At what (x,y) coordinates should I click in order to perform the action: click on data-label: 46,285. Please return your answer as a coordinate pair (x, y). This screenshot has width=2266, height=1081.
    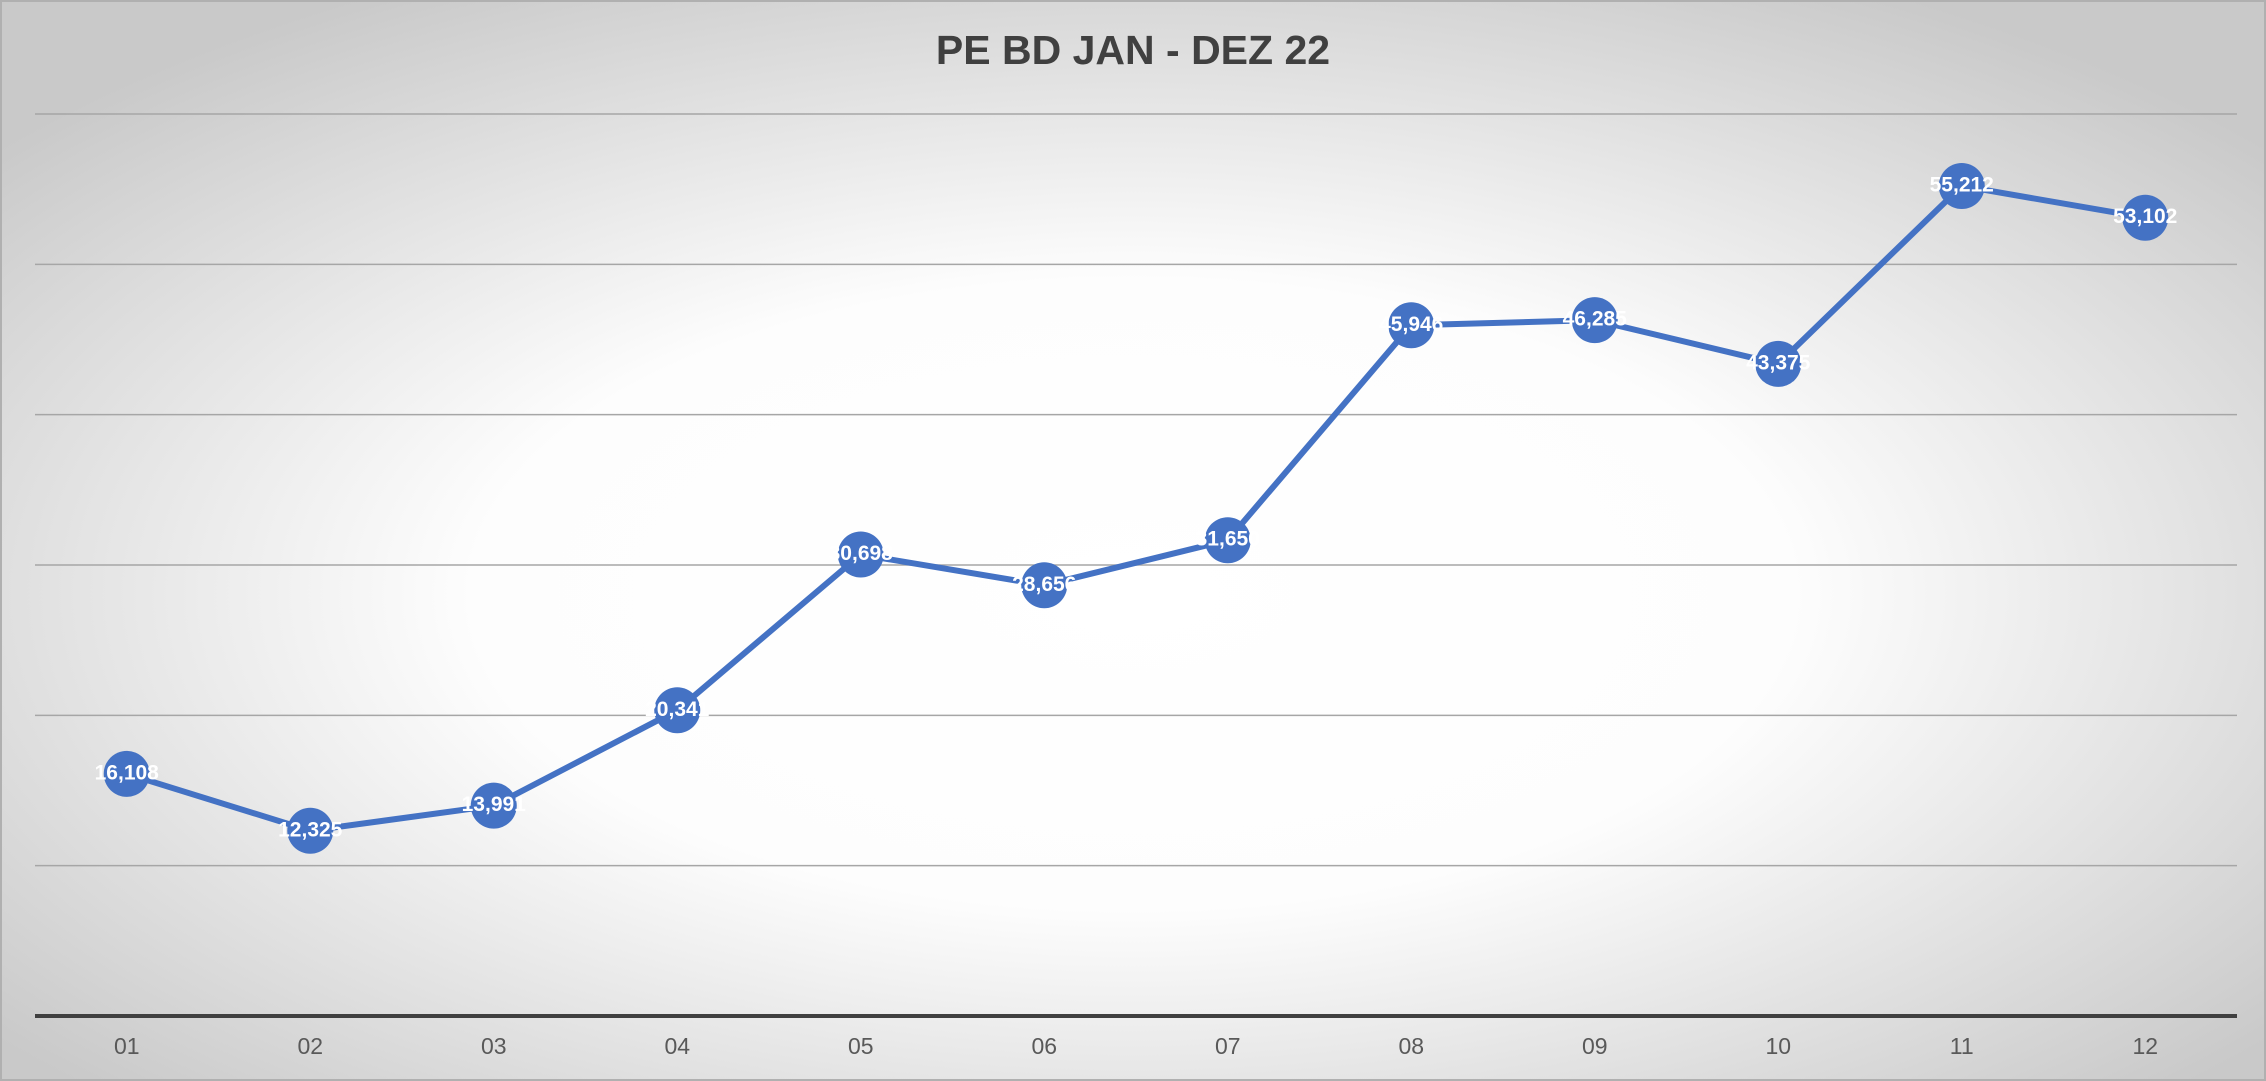
    Looking at the image, I should click on (1595, 319).